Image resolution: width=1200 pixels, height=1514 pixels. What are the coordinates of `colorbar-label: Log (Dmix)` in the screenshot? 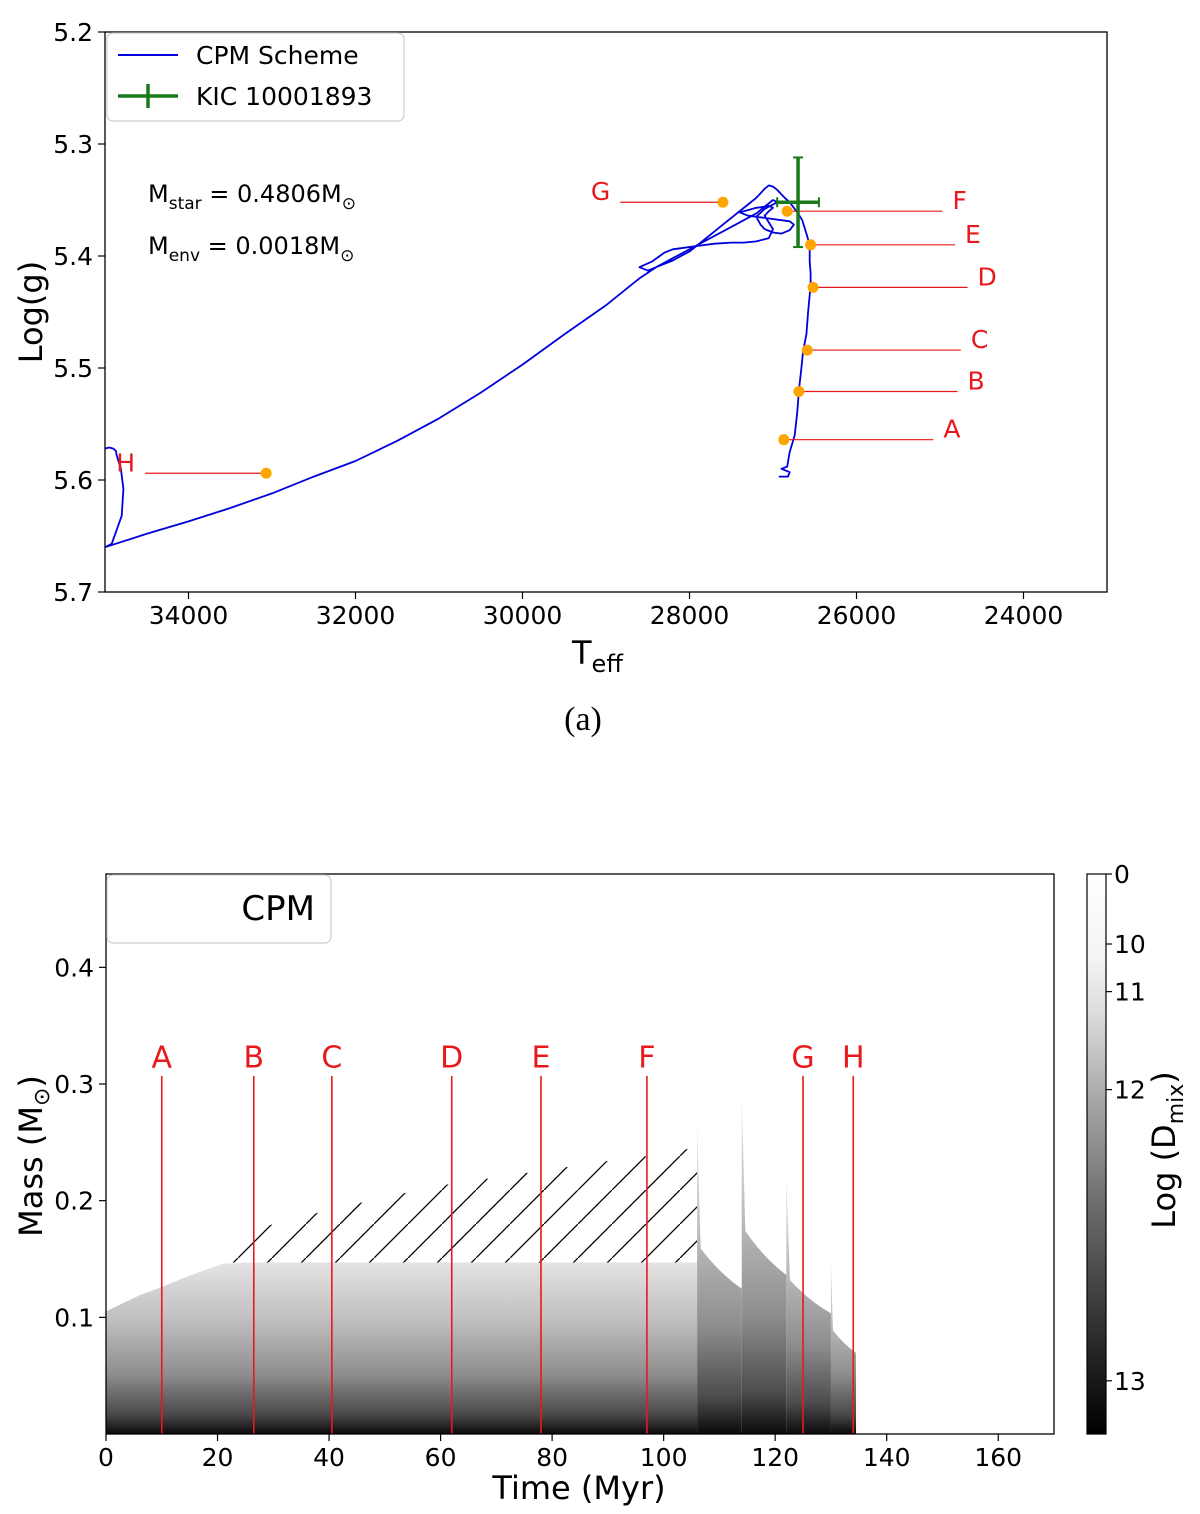 It's located at (1167, 1150).